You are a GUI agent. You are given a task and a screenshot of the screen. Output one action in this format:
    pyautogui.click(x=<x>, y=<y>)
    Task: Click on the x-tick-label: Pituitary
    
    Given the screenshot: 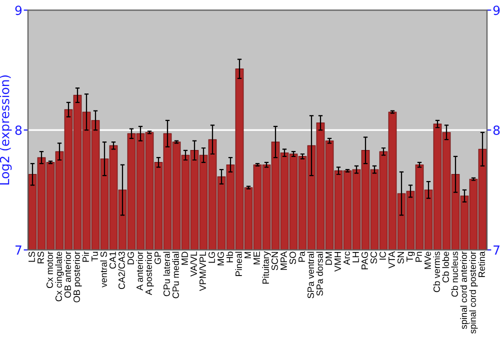 What is the action you would take?
    pyautogui.click(x=266, y=267)
    